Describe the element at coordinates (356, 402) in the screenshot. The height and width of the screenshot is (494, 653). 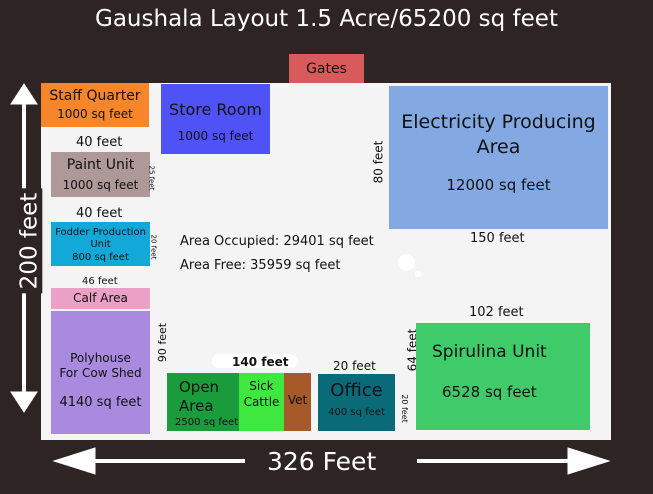
I see `office-block: Office 400 sq feet` at that location.